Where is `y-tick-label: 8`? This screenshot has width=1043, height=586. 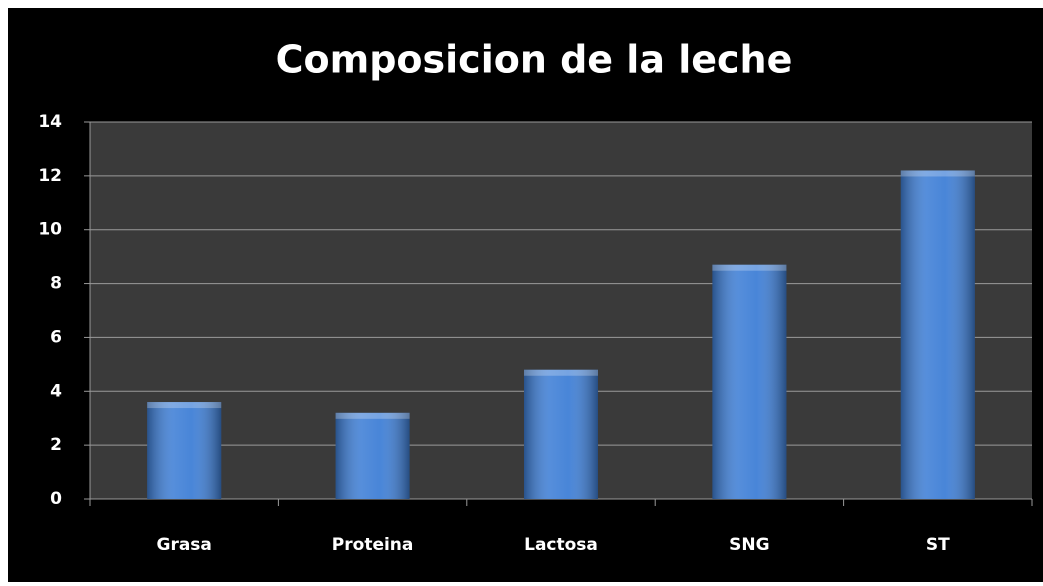
y-tick-label: 8 is located at coordinates (56, 284).